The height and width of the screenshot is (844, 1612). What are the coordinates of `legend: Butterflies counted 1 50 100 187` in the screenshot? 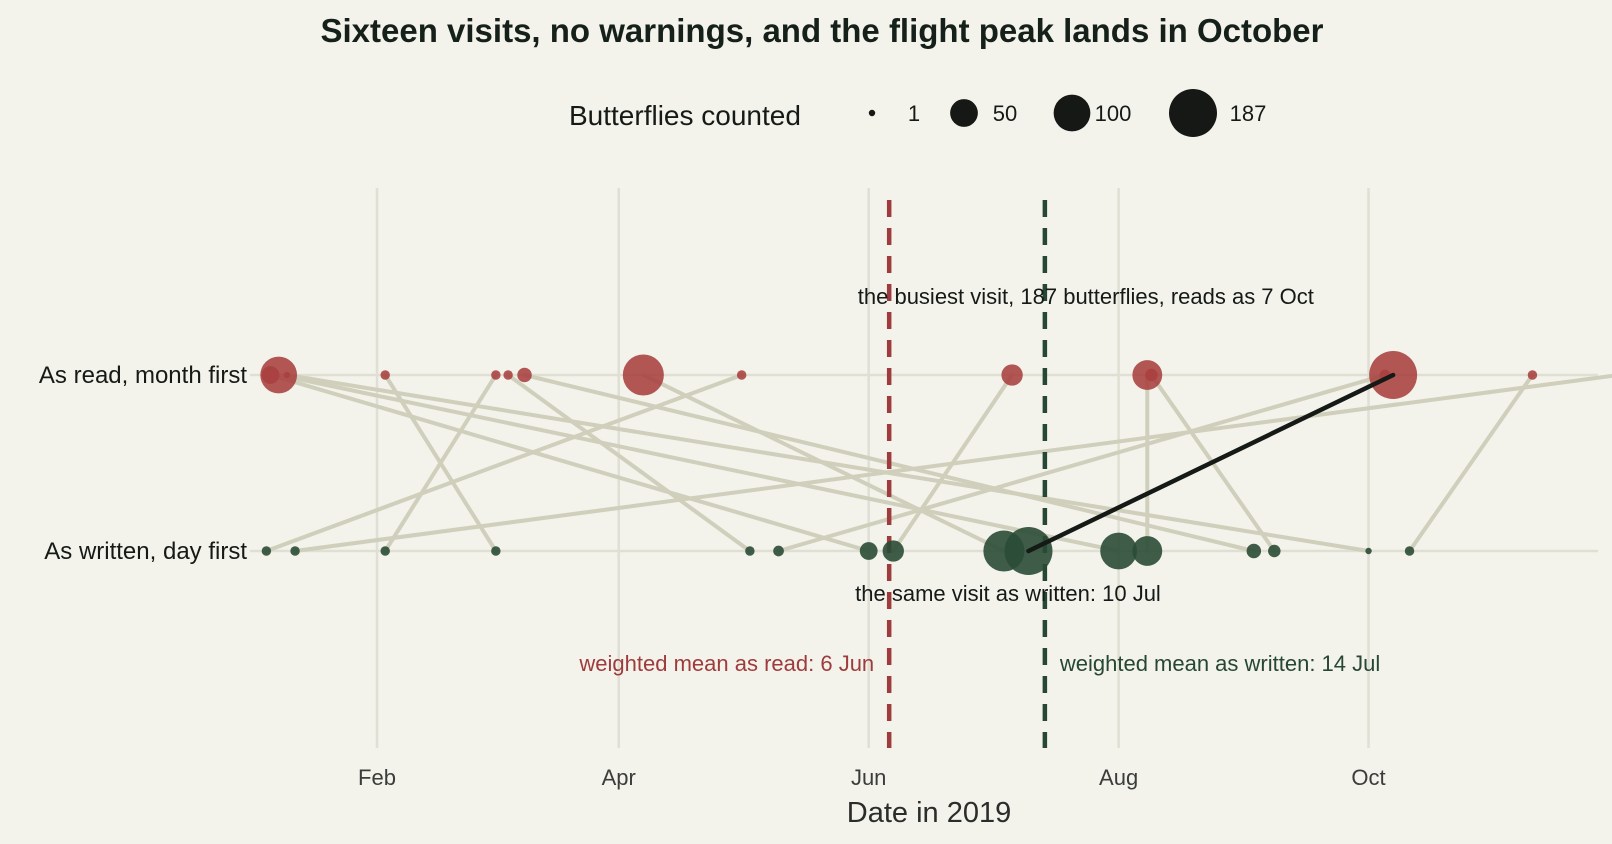 It's located at (917, 113).